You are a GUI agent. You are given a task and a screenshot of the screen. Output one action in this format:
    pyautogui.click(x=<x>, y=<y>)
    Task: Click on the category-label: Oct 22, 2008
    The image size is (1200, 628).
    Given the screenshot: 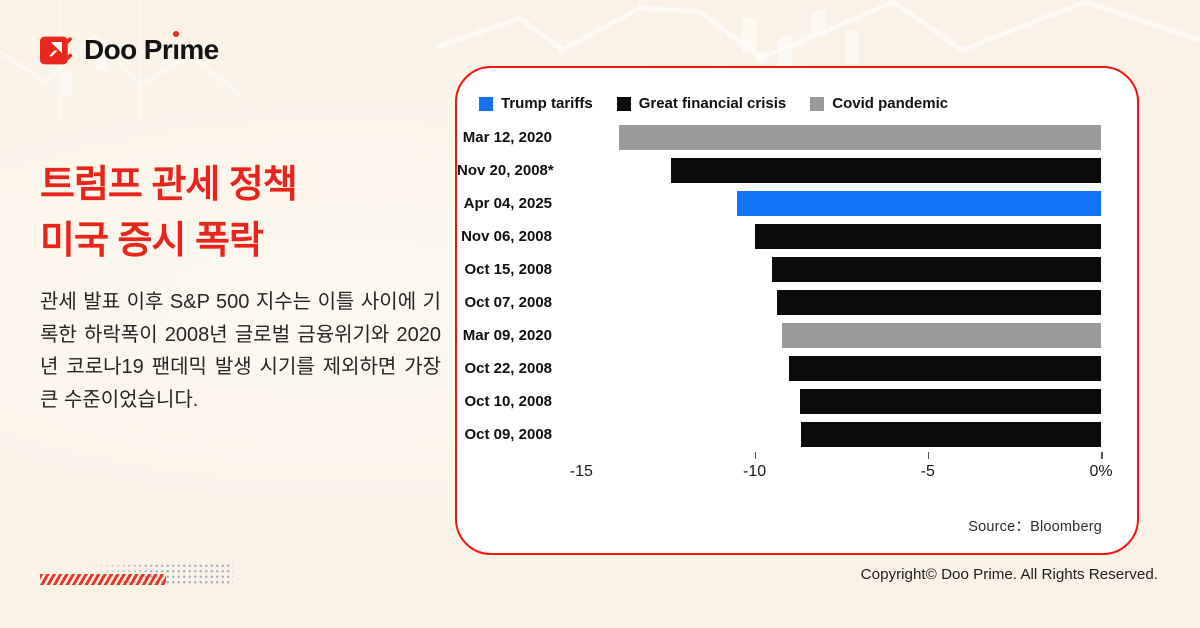 What is the action you would take?
    pyautogui.click(x=508, y=368)
    